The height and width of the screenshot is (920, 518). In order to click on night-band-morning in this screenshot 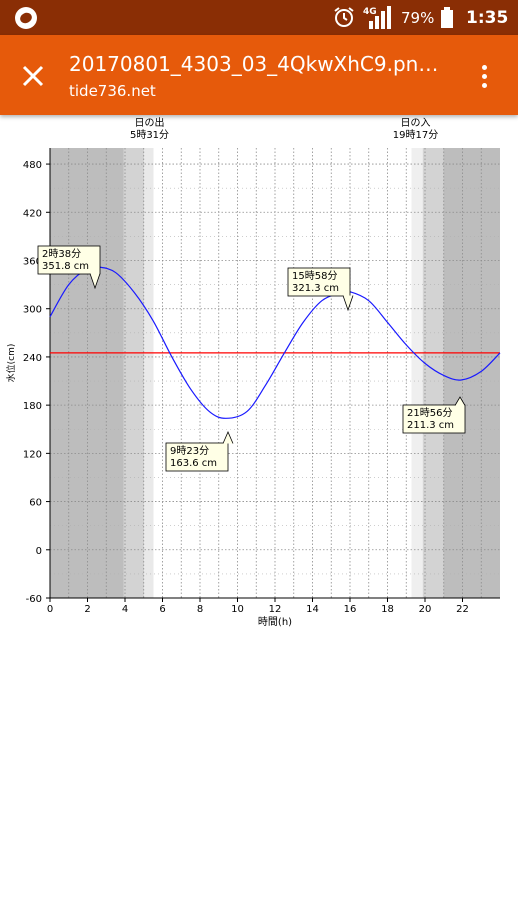, I will do `click(87, 373)`.